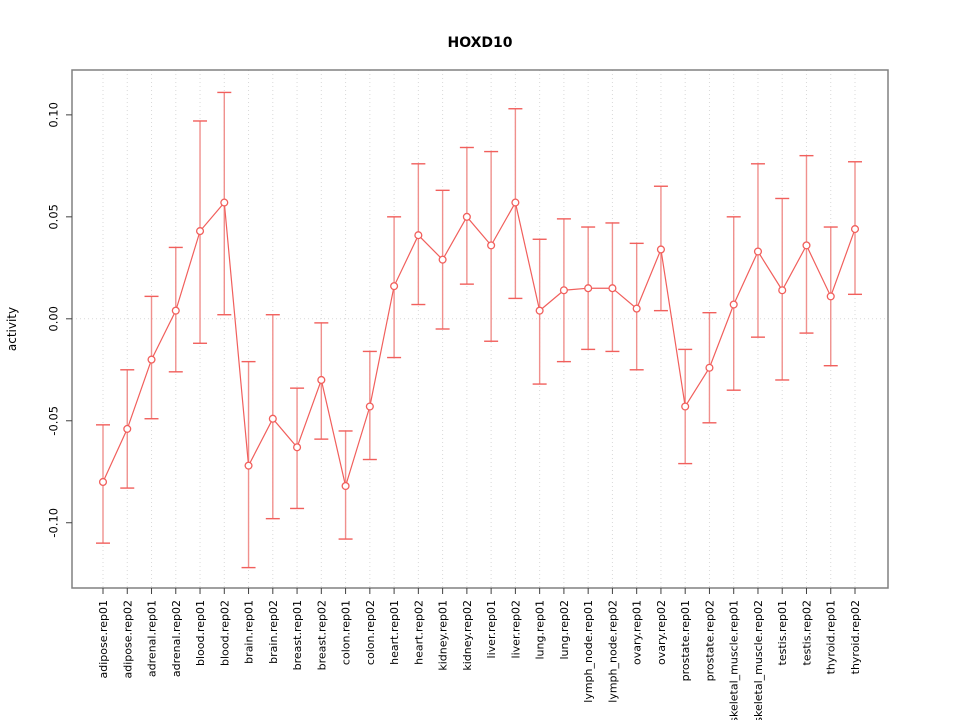 The height and width of the screenshot is (720, 960). Describe the element at coordinates (612, 651) in the screenshot. I see `x-tick-label: lymph_node.rep02` at that location.